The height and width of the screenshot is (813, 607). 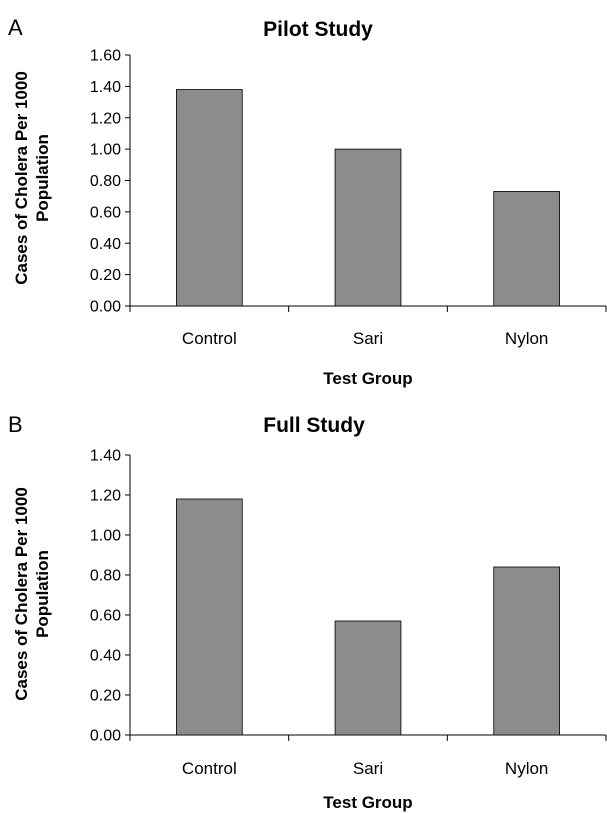 What do you see at coordinates (367, 802) in the screenshot?
I see `x-axis-label-b: Test Group` at bounding box center [367, 802].